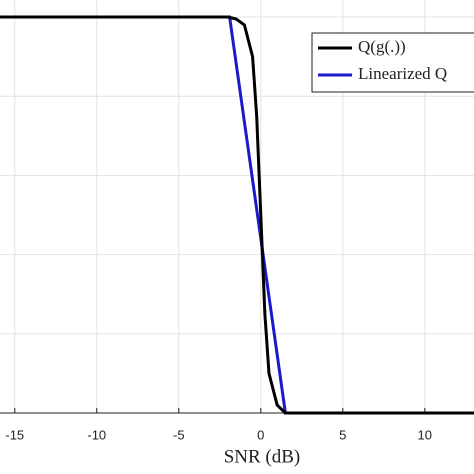 The image size is (474, 474). What do you see at coordinates (260, 434) in the screenshot?
I see `x-tick-label: 0` at bounding box center [260, 434].